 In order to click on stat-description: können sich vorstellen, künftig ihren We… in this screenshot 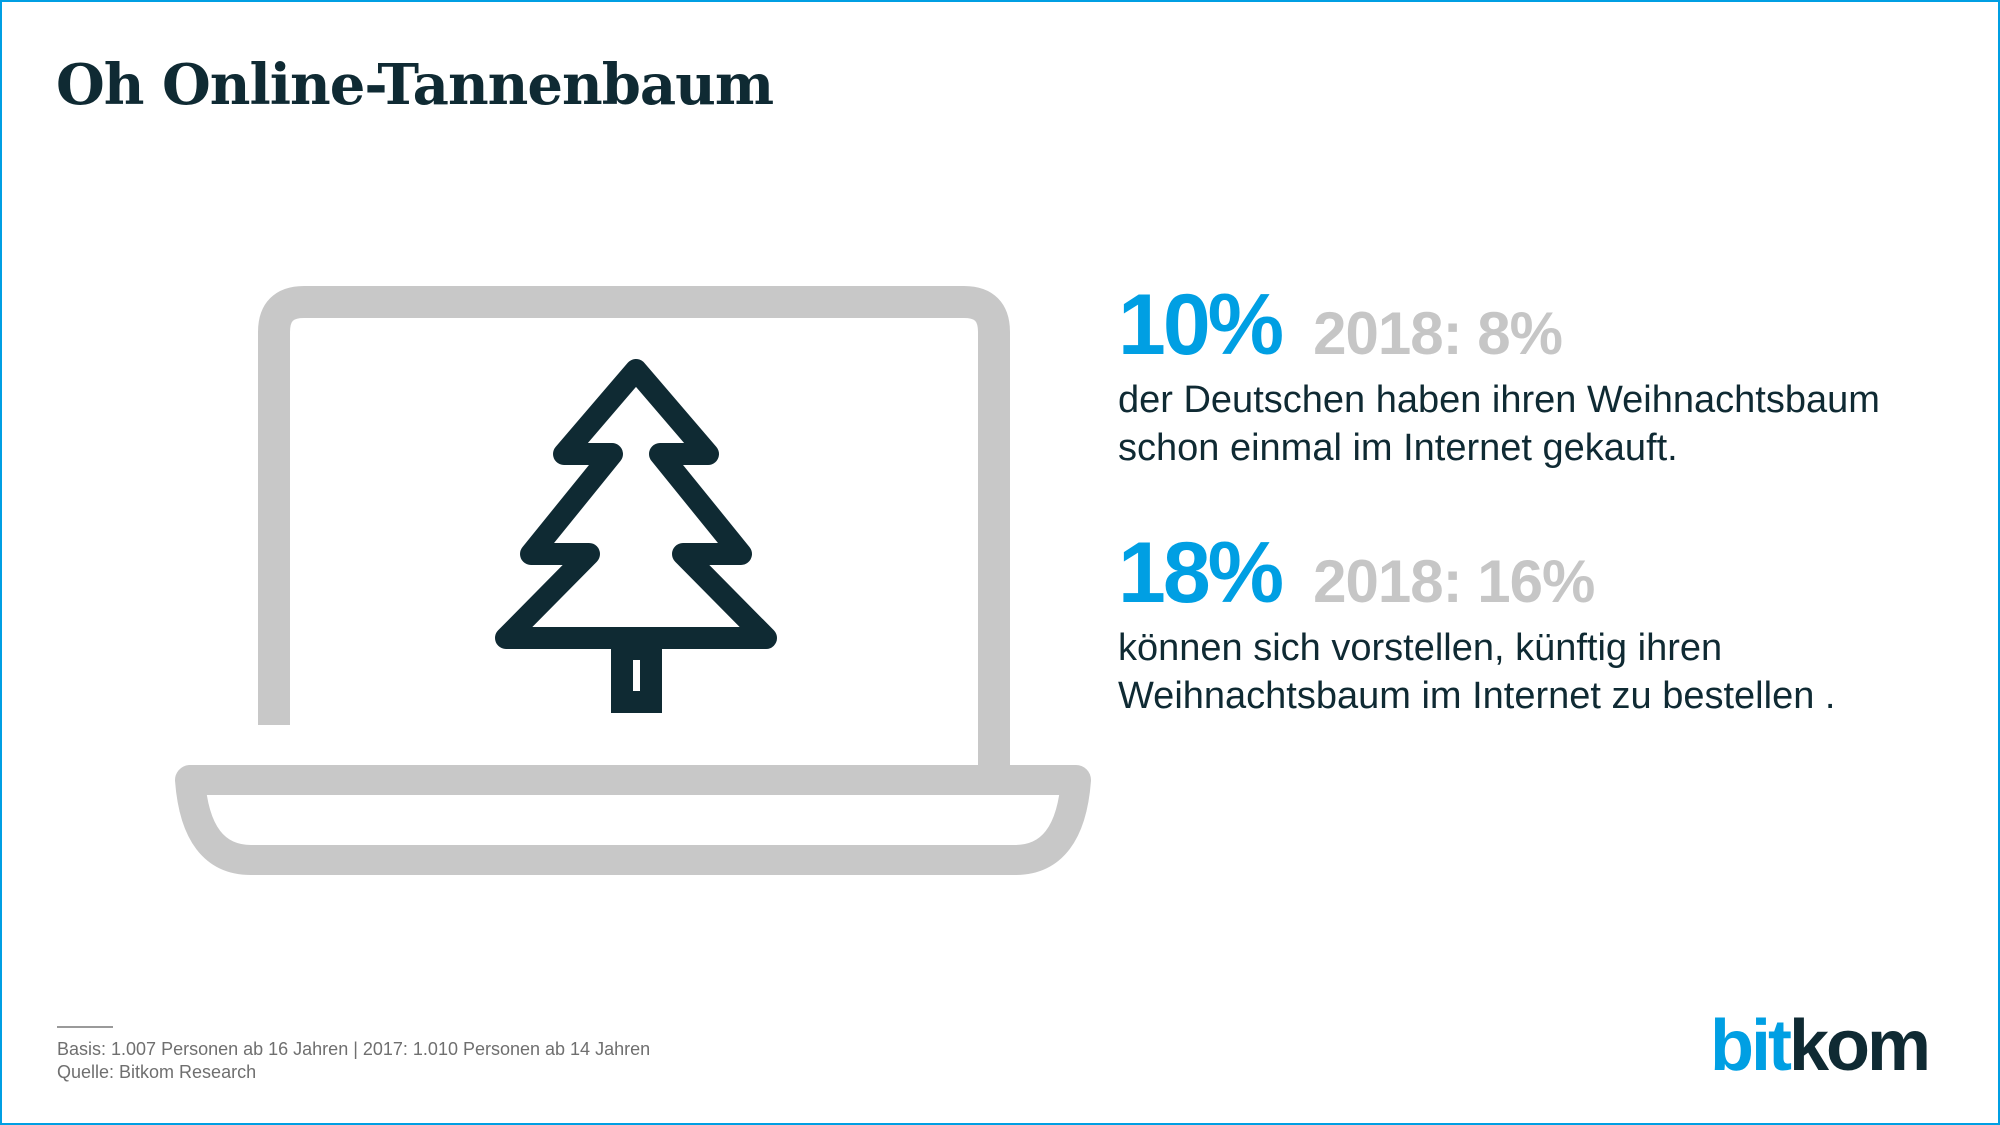, I will do `click(1476, 672)`.